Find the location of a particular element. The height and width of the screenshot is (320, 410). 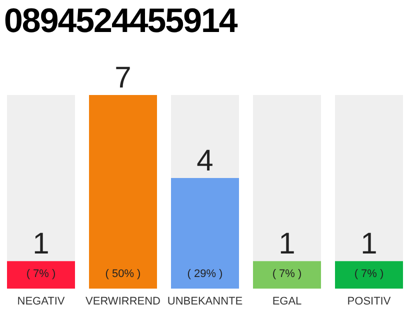

x-tick-label: EGAL is located at coordinates (287, 301).